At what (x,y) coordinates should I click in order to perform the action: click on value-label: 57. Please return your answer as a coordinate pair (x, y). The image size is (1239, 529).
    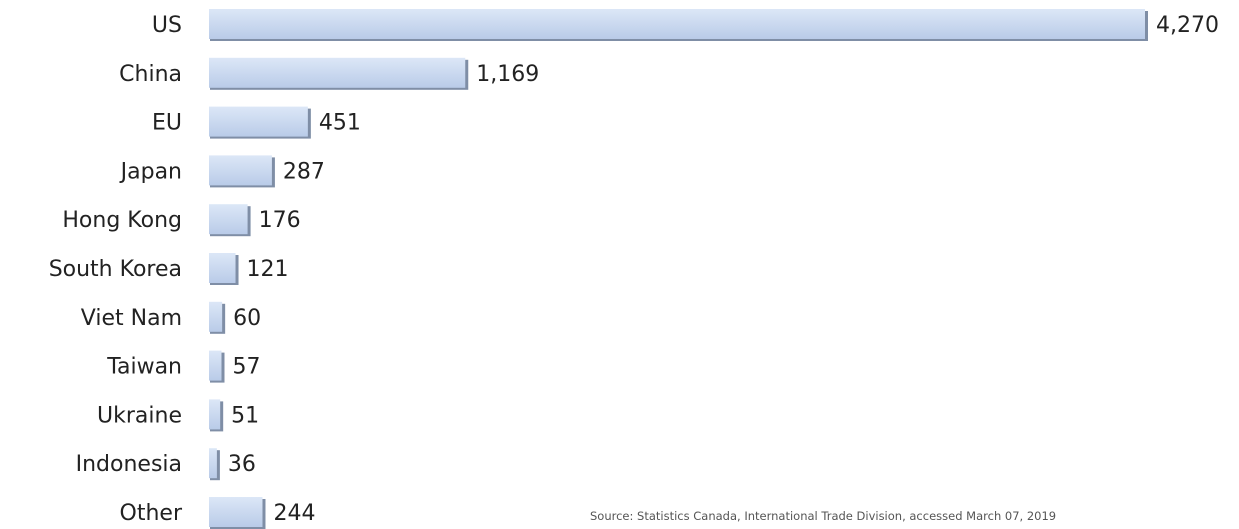
    Looking at the image, I should click on (246, 367).